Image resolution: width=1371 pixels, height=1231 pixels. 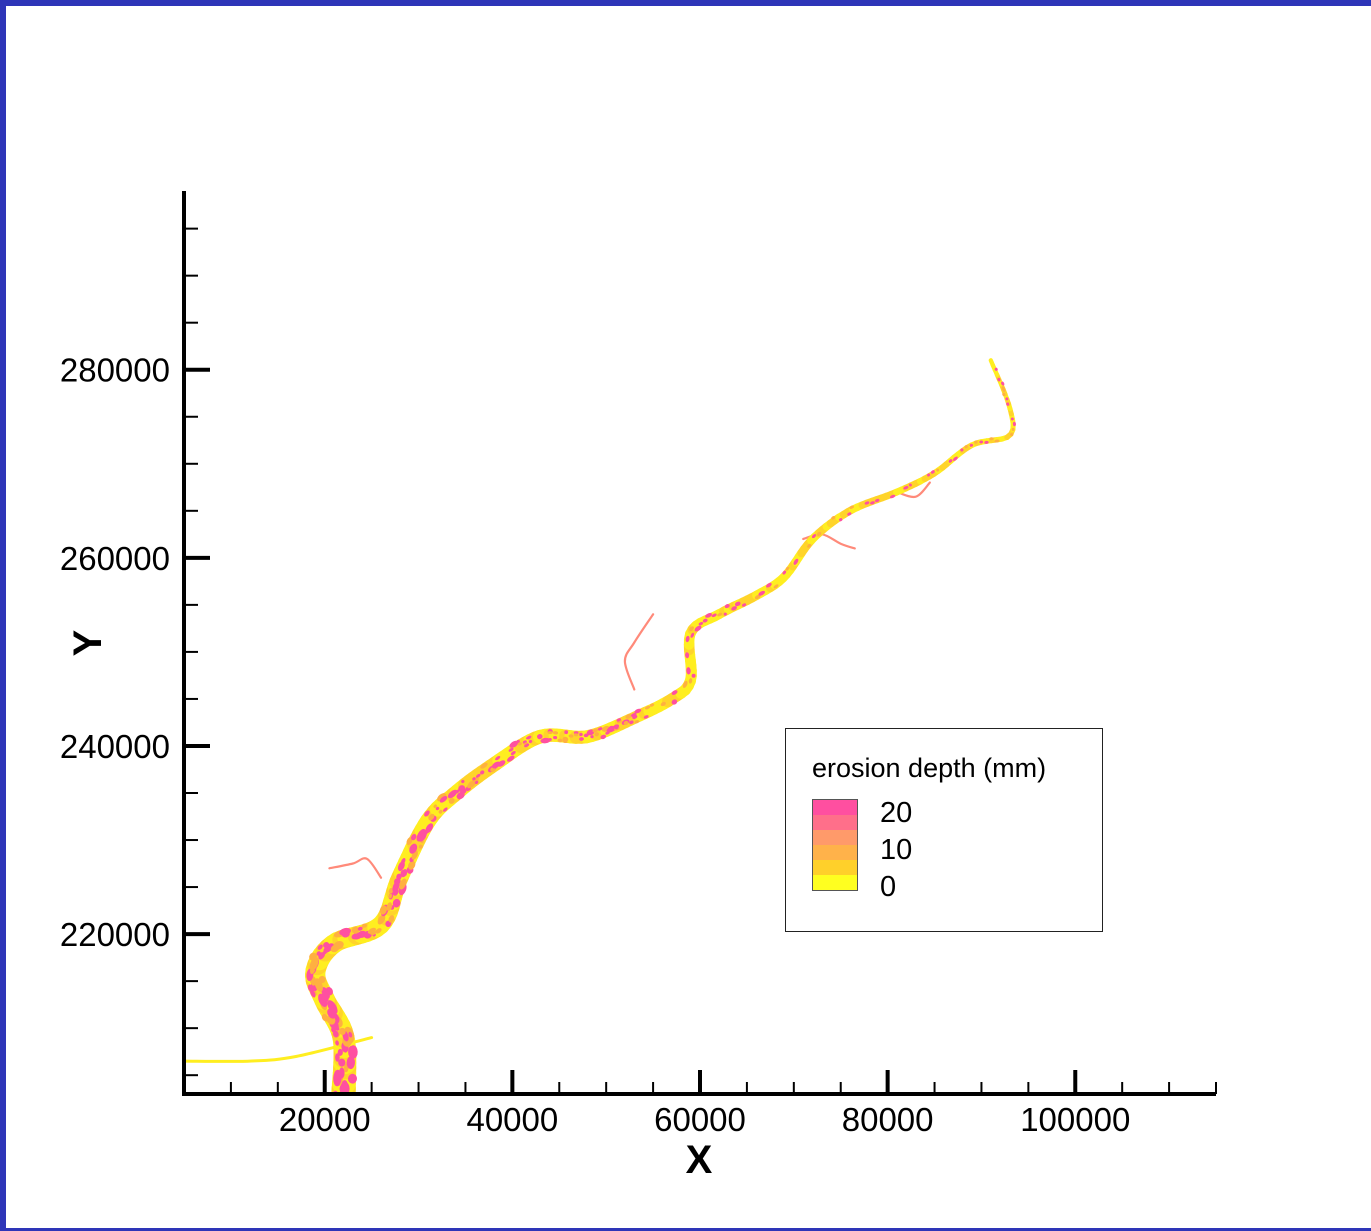 What do you see at coordinates (888, 1119) in the screenshot?
I see `x-tick-label: 80000` at bounding box center [888, 1119].